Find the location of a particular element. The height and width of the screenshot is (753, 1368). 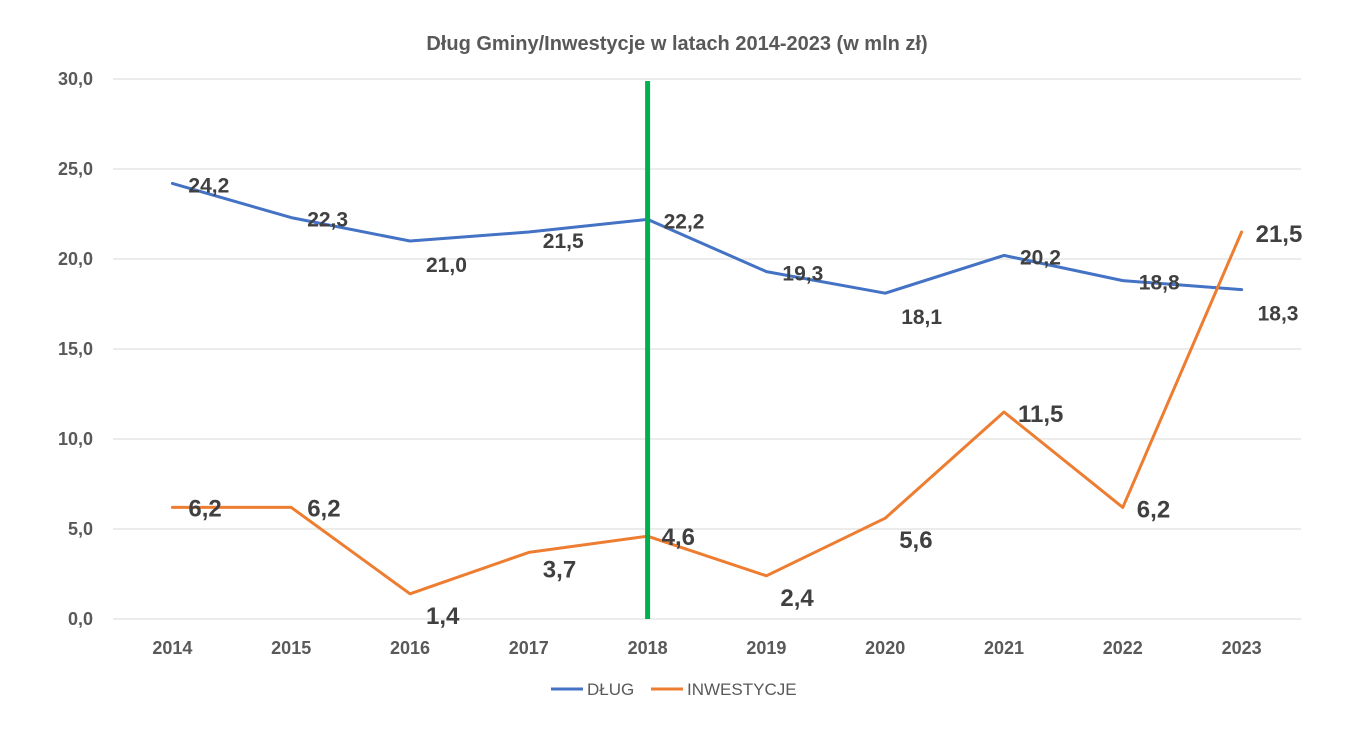

x-tick-label: 2020 is located at coordinates (885, 648).